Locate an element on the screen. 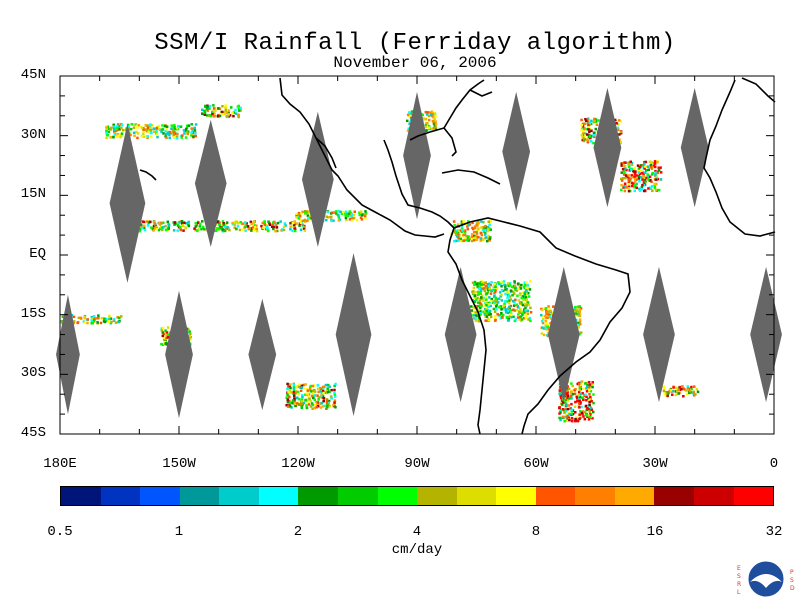  colorbar-units: cm/day is located at coordinates (417, 550).